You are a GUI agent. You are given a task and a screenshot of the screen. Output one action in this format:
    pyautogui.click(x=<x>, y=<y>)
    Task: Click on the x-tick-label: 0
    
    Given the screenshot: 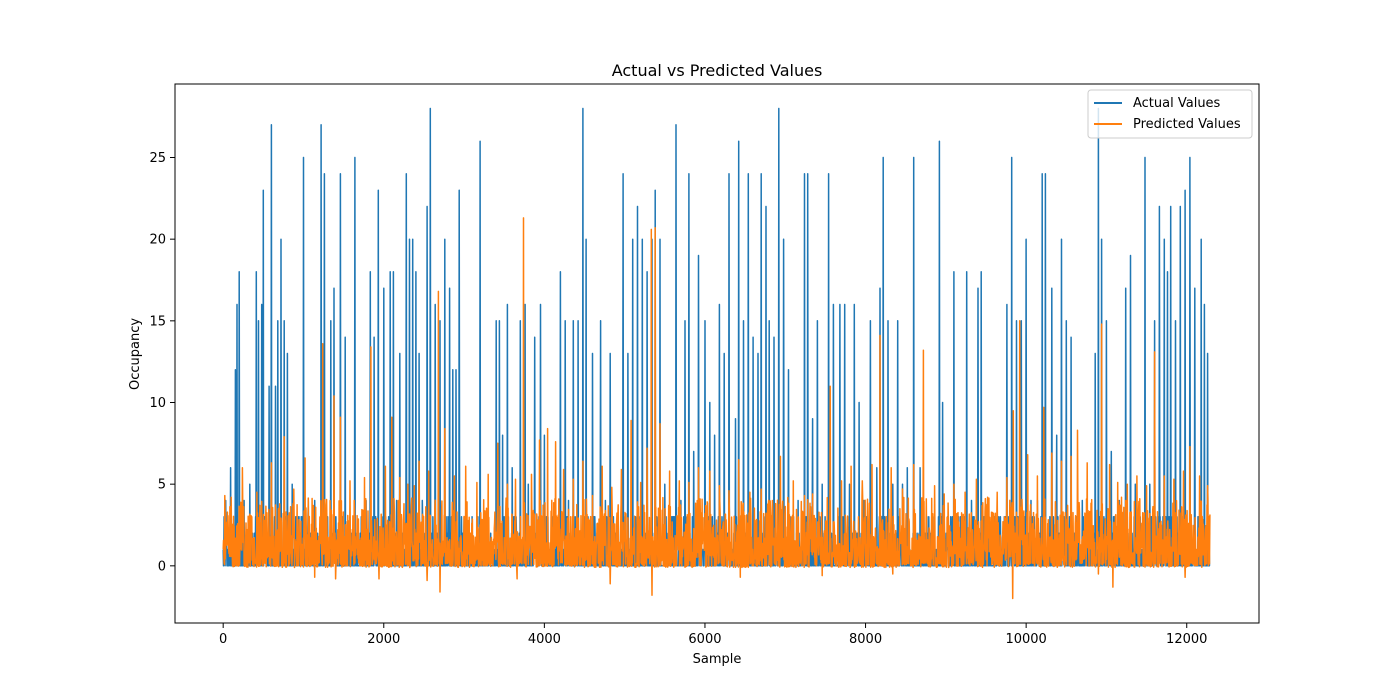 What is the action you would take?
    pyautogui.click(x=223, y=639)
    